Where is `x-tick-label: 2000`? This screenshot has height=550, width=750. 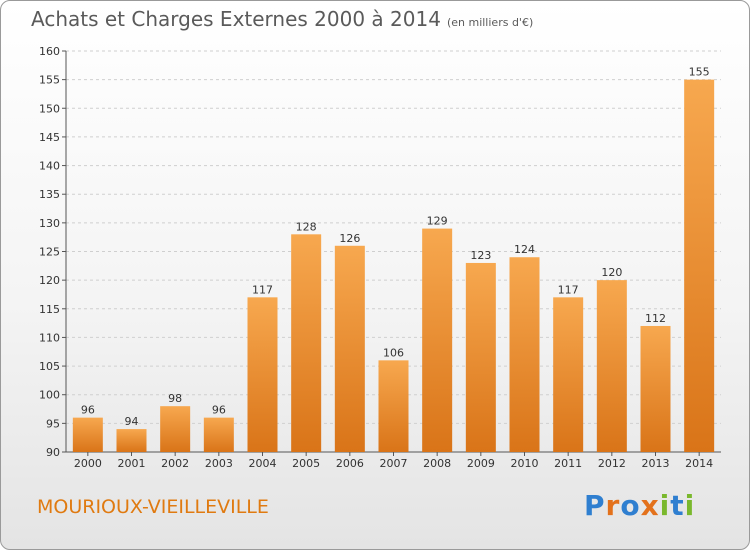
x-tick-label: 2000 is located at coordinates (88, 463).